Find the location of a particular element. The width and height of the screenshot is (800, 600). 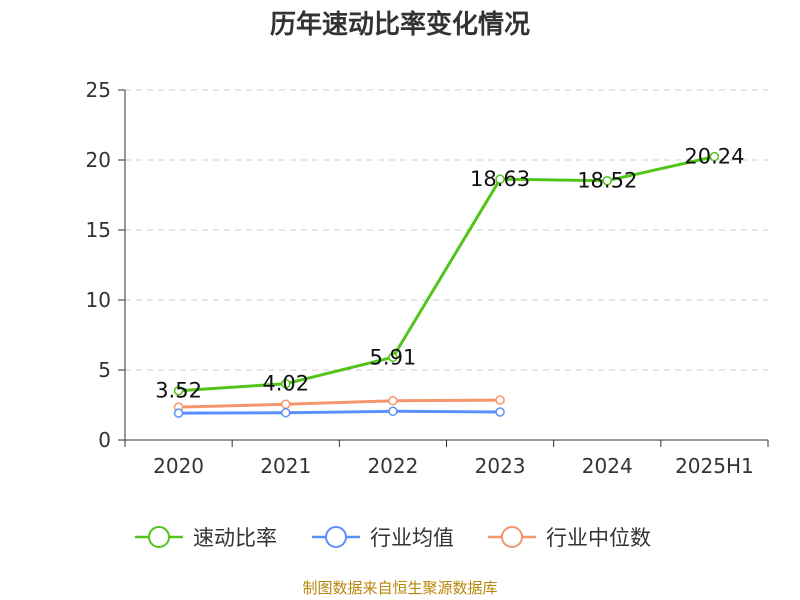

legend-label: 行业中位数 is located at coordinates (598, 538).